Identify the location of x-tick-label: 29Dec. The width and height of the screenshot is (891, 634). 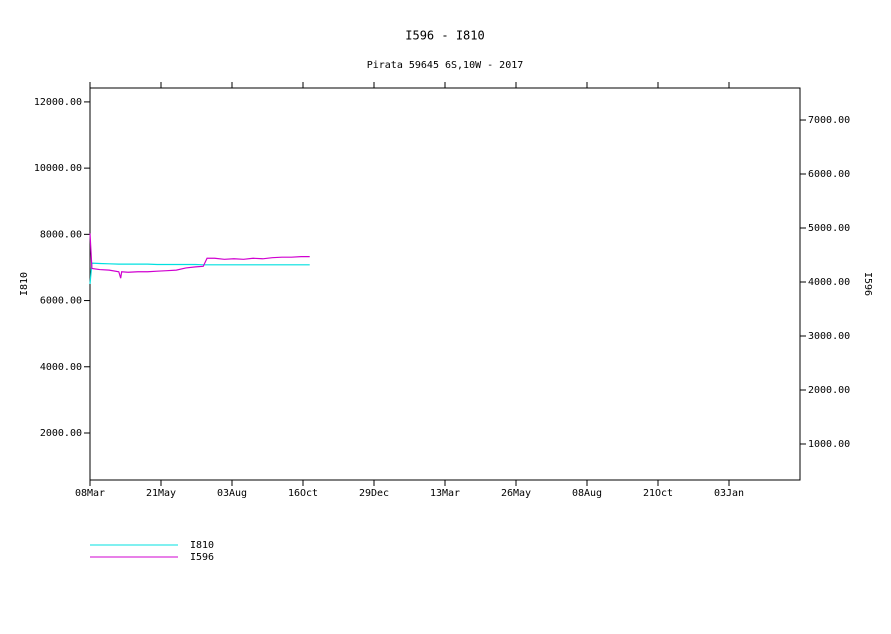
(374, 493).